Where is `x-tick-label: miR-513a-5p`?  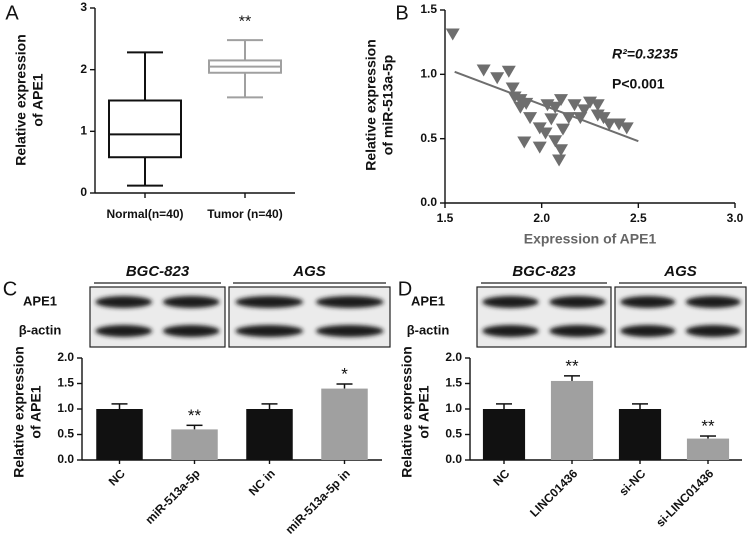 x-tick-label: miR-513a-5p is located at coordinates (172, 496).